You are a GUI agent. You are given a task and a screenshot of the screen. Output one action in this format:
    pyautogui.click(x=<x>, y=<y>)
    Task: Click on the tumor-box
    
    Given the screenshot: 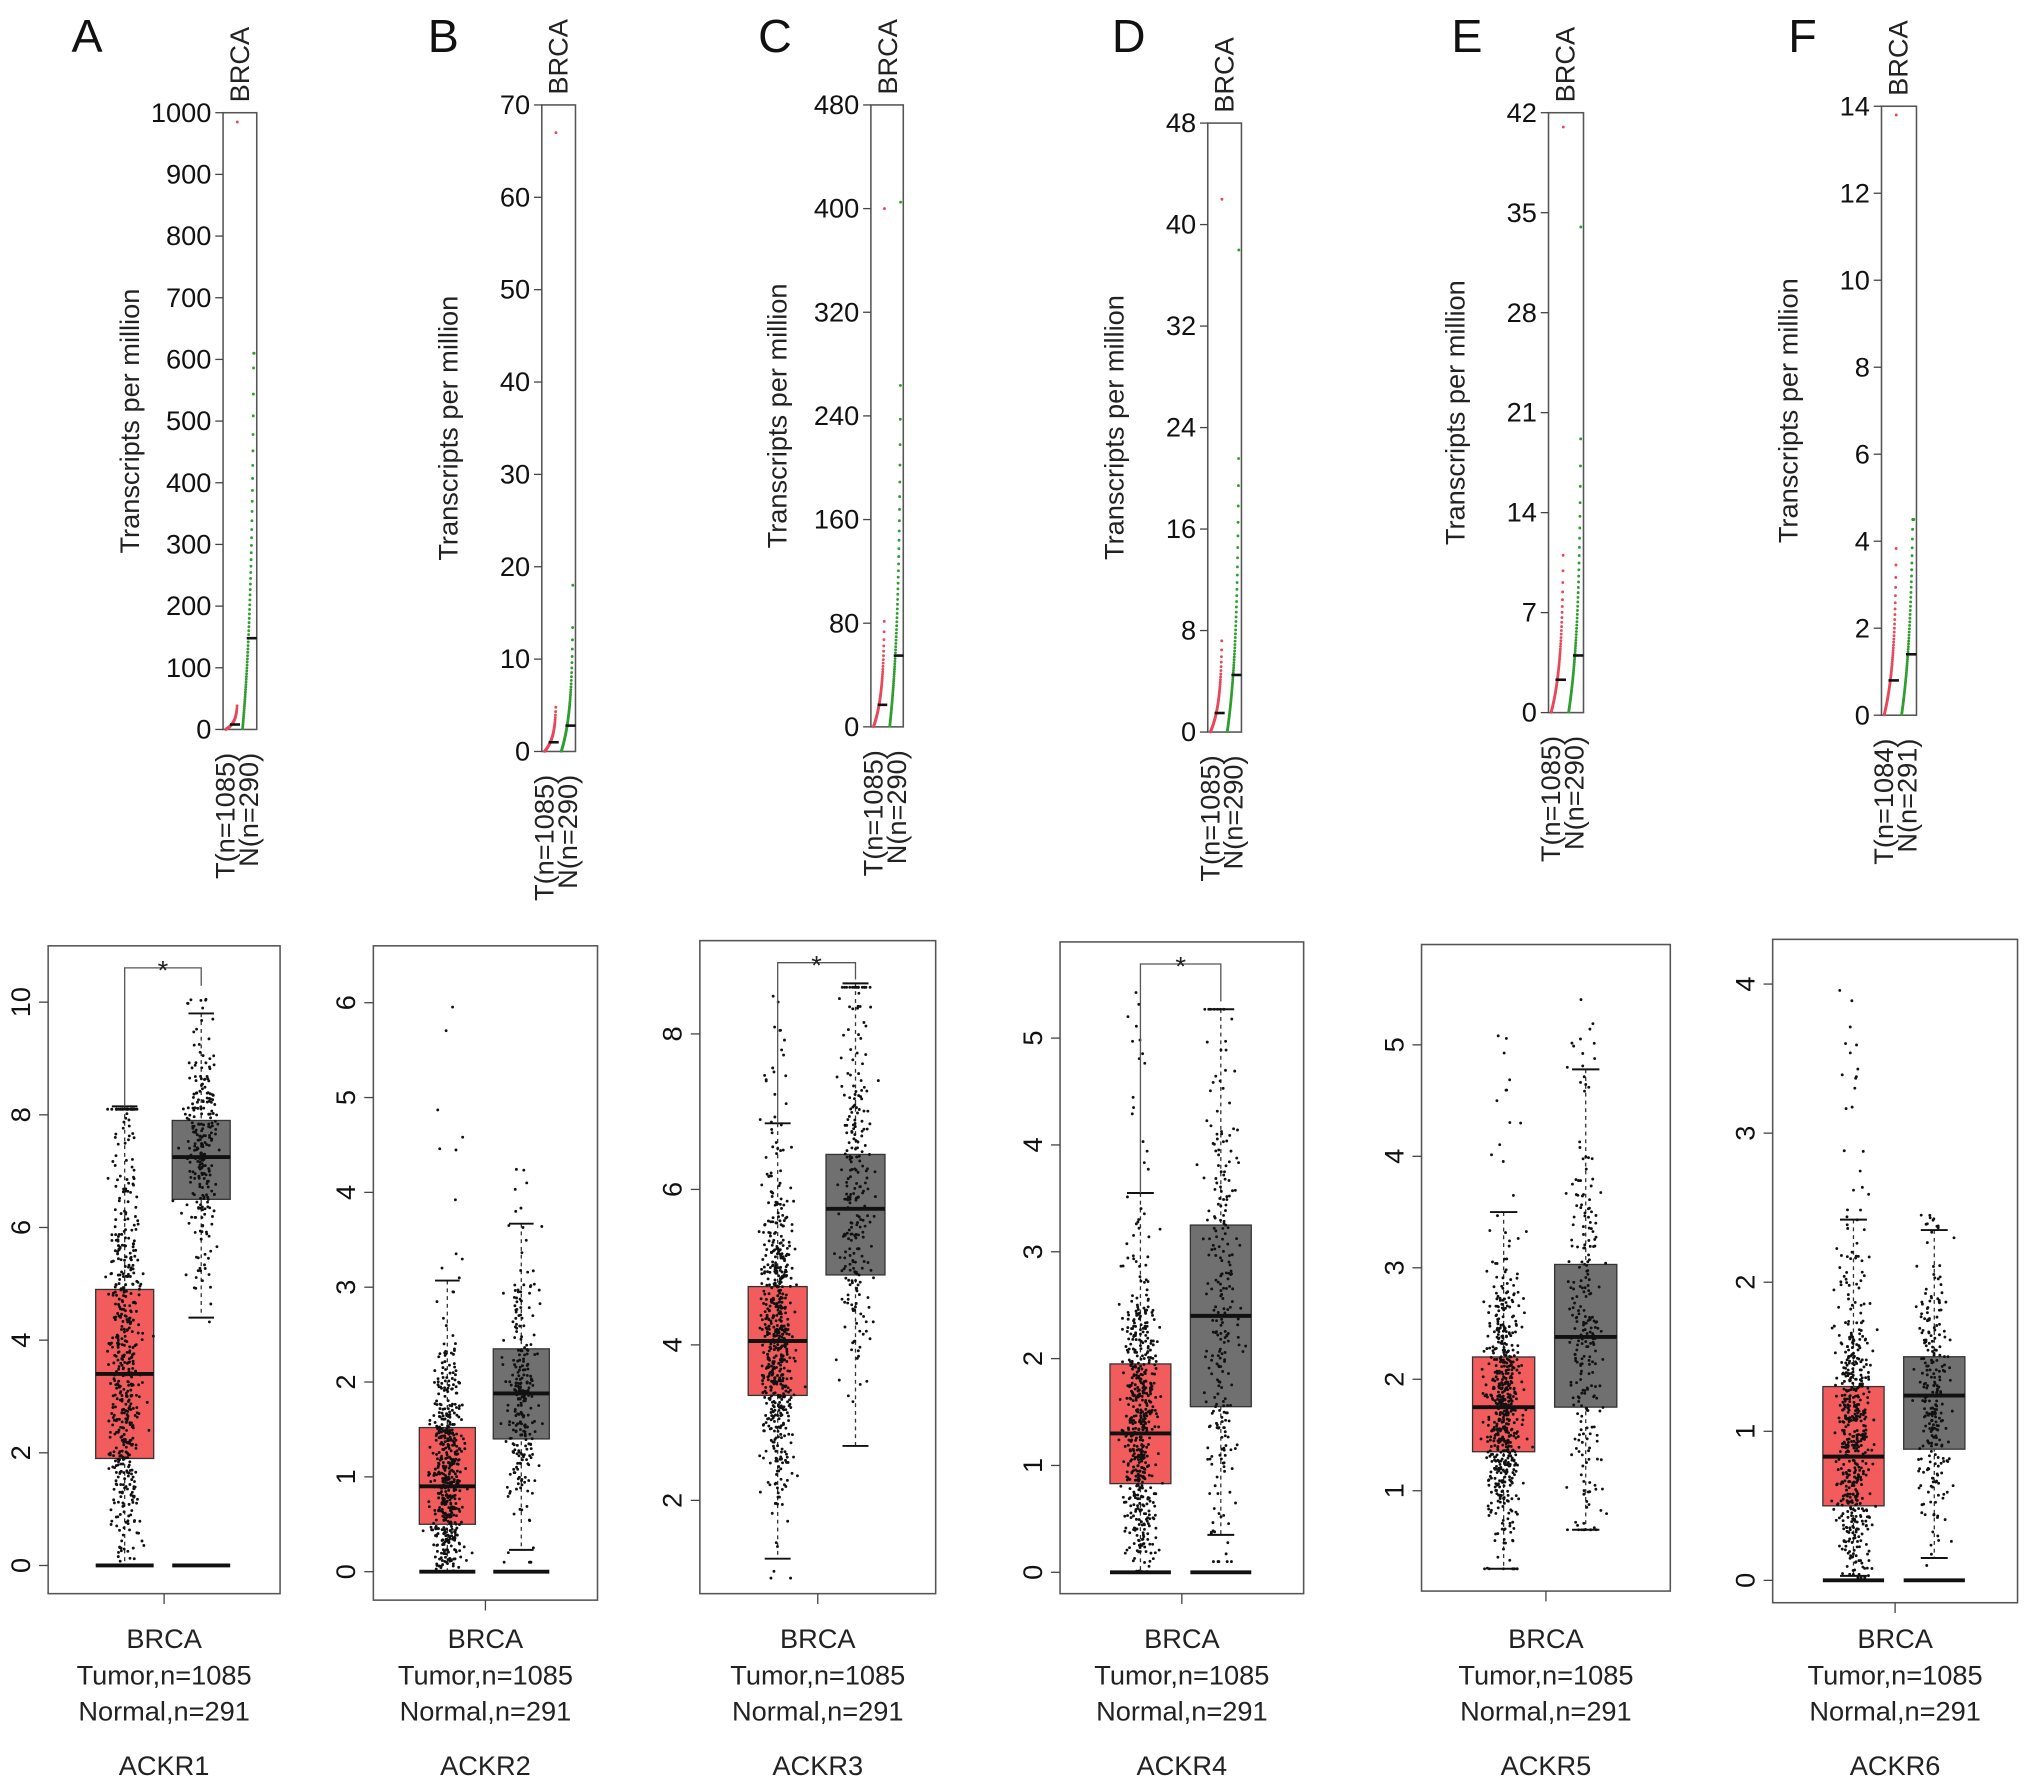 What is the action you would take?
    pyautogui.click(x=125, y=1336)
    